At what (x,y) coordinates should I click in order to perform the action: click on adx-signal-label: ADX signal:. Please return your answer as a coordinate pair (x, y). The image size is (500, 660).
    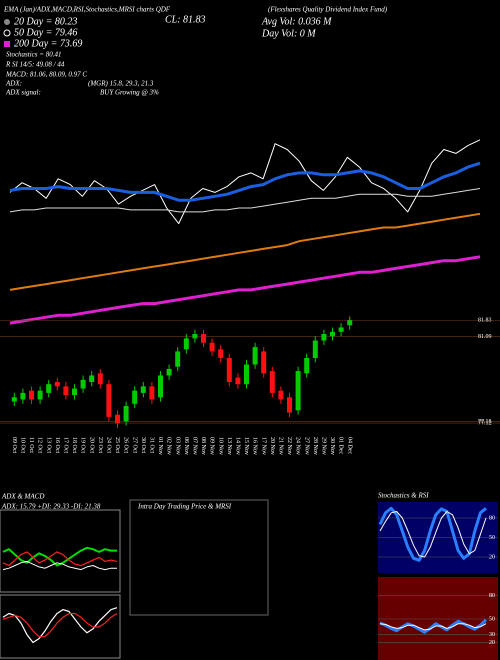
    Looking at the image, I should click on (23, 93).